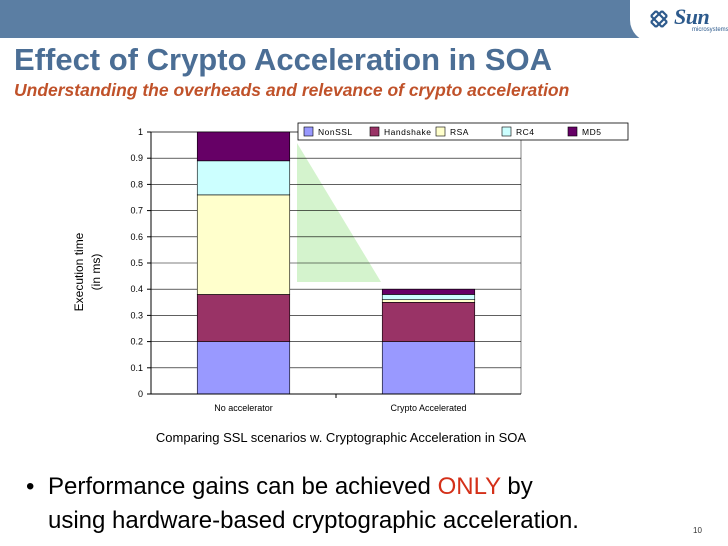 The height and width of the screenshot is (546, 728). I want to click on y-tick-label: 1, so click(140, 132).